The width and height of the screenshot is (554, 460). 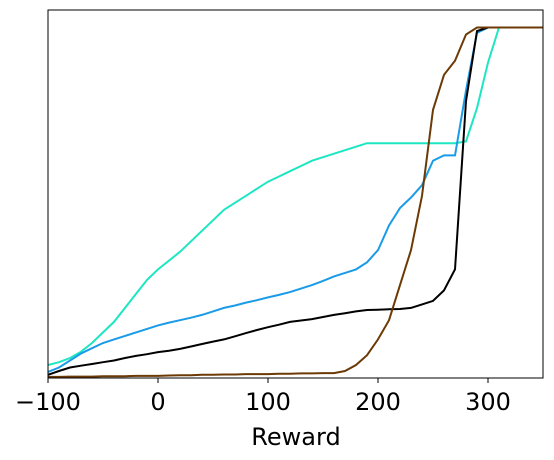 What do you see at coordinates (268, 402) in the screenshot?
I see `x-tick-label: 100` at bounding box center [268, 402].